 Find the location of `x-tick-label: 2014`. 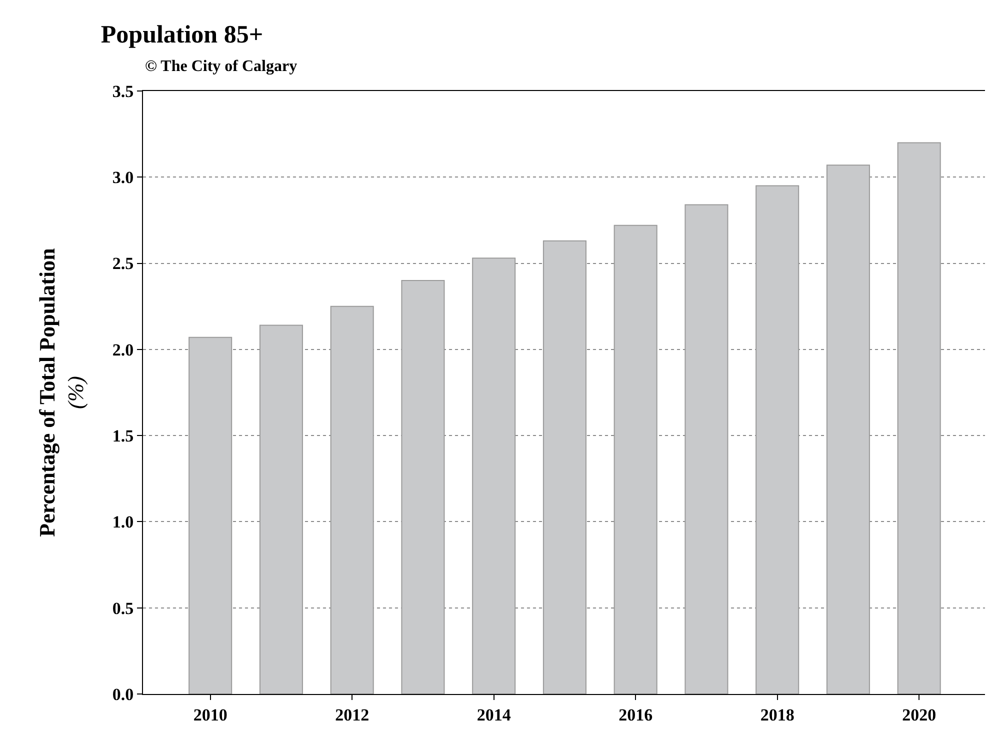

x-tick-label: 2014 is located at coordinates (494, 714).